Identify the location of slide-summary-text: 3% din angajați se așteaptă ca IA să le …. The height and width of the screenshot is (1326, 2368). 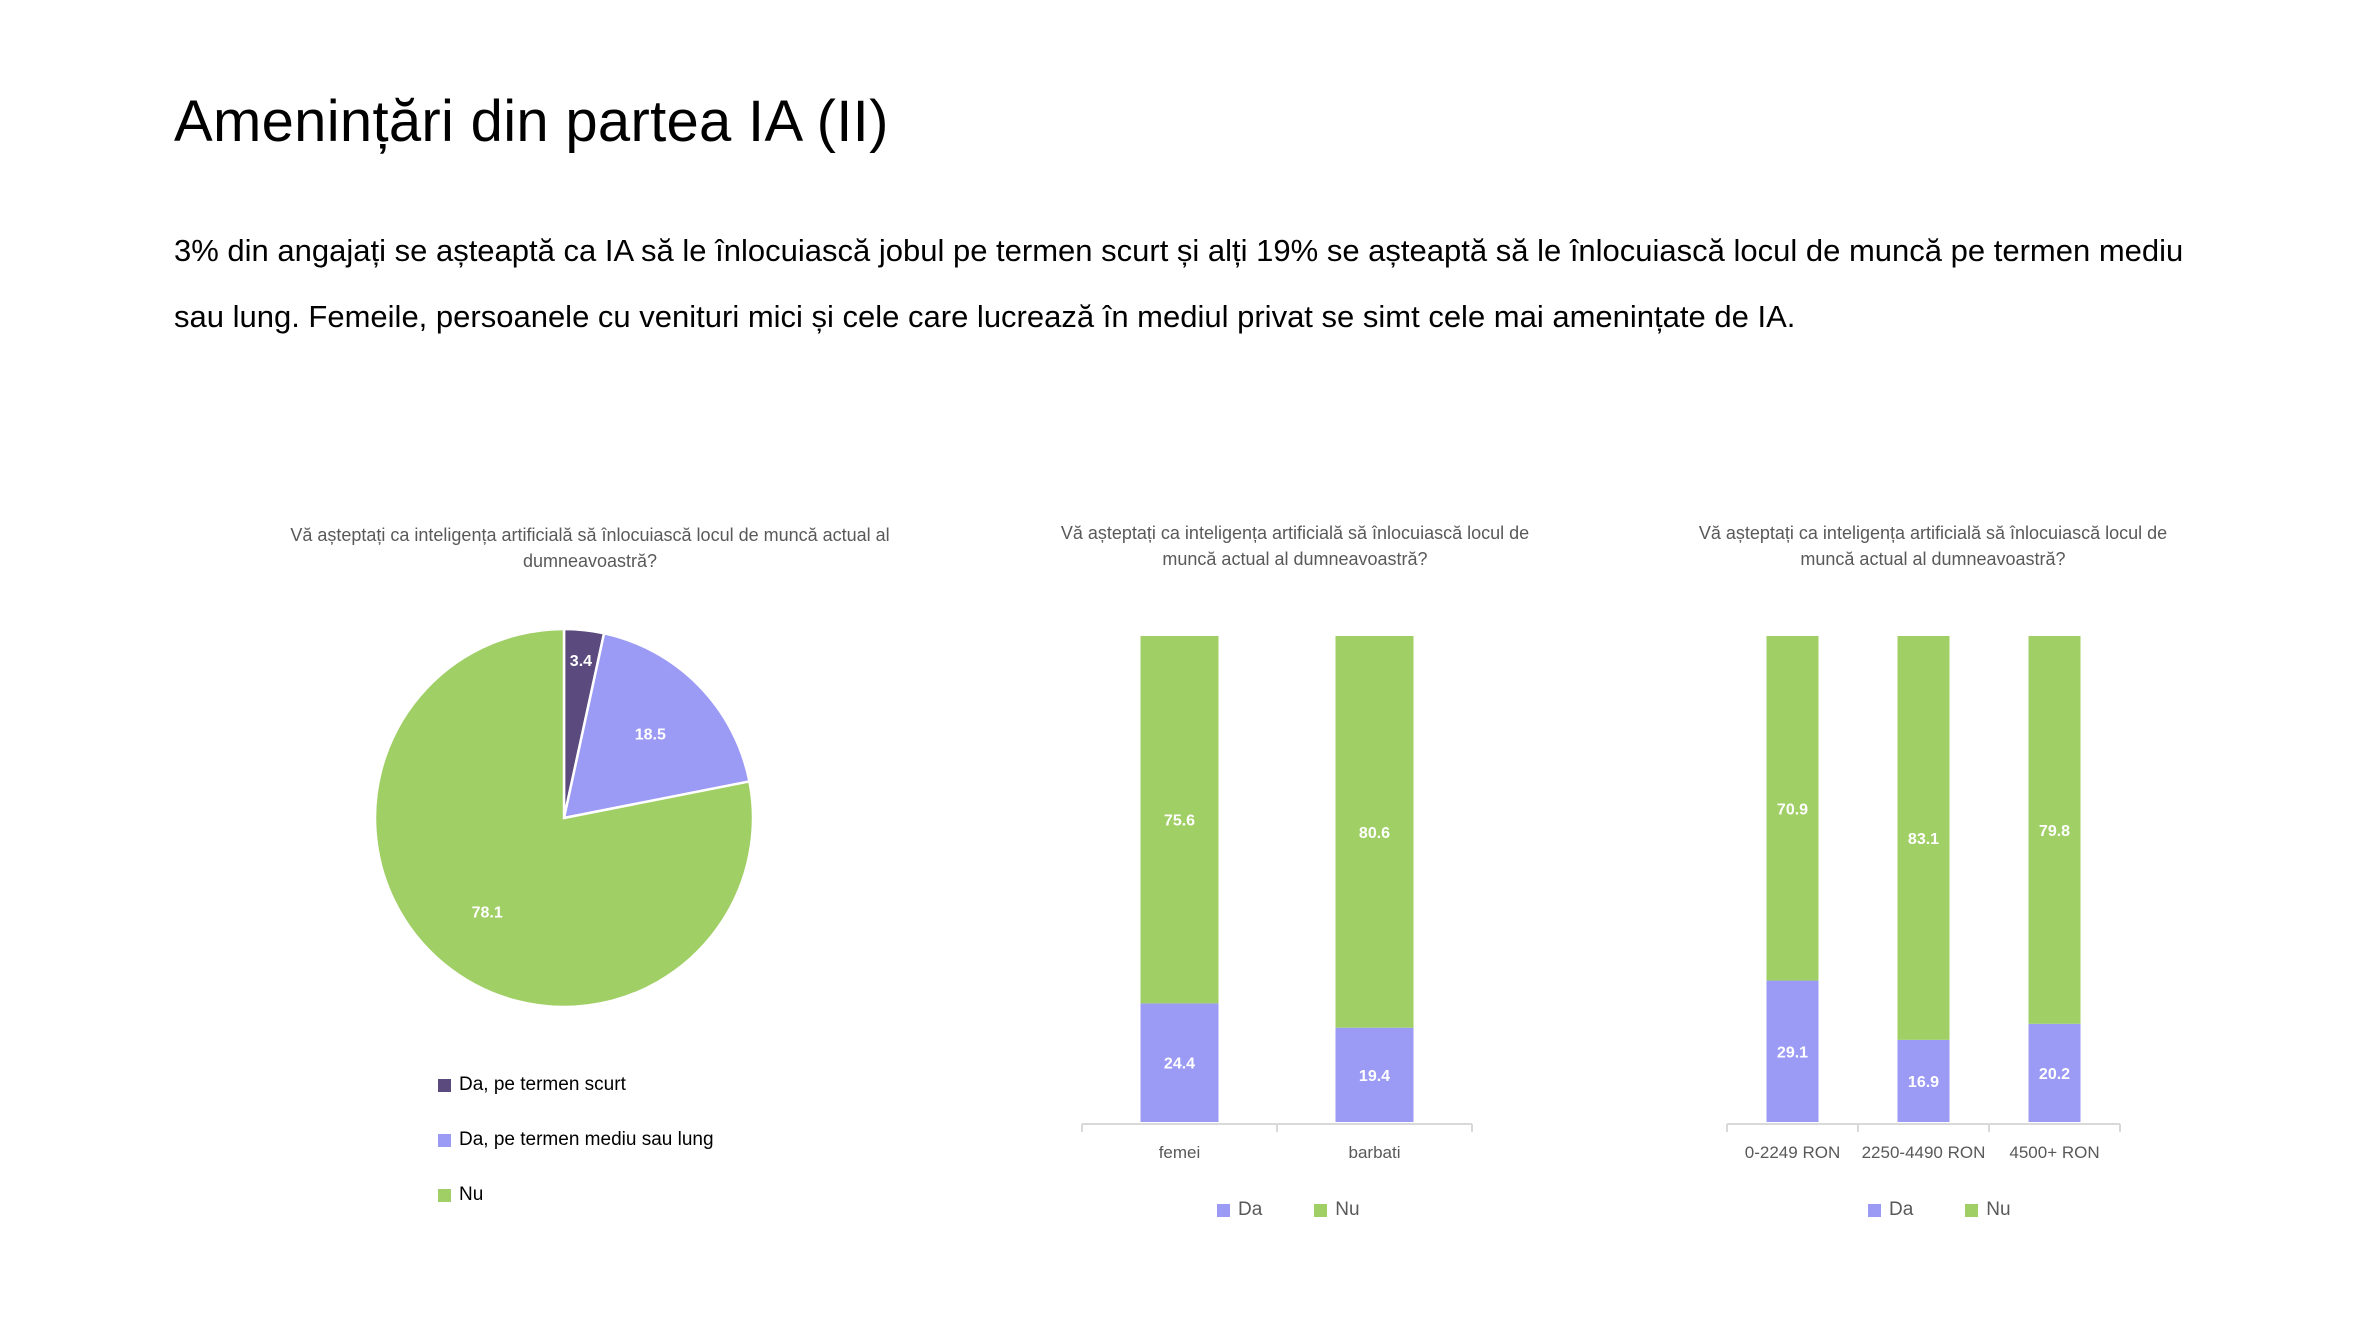
(1179, 283).